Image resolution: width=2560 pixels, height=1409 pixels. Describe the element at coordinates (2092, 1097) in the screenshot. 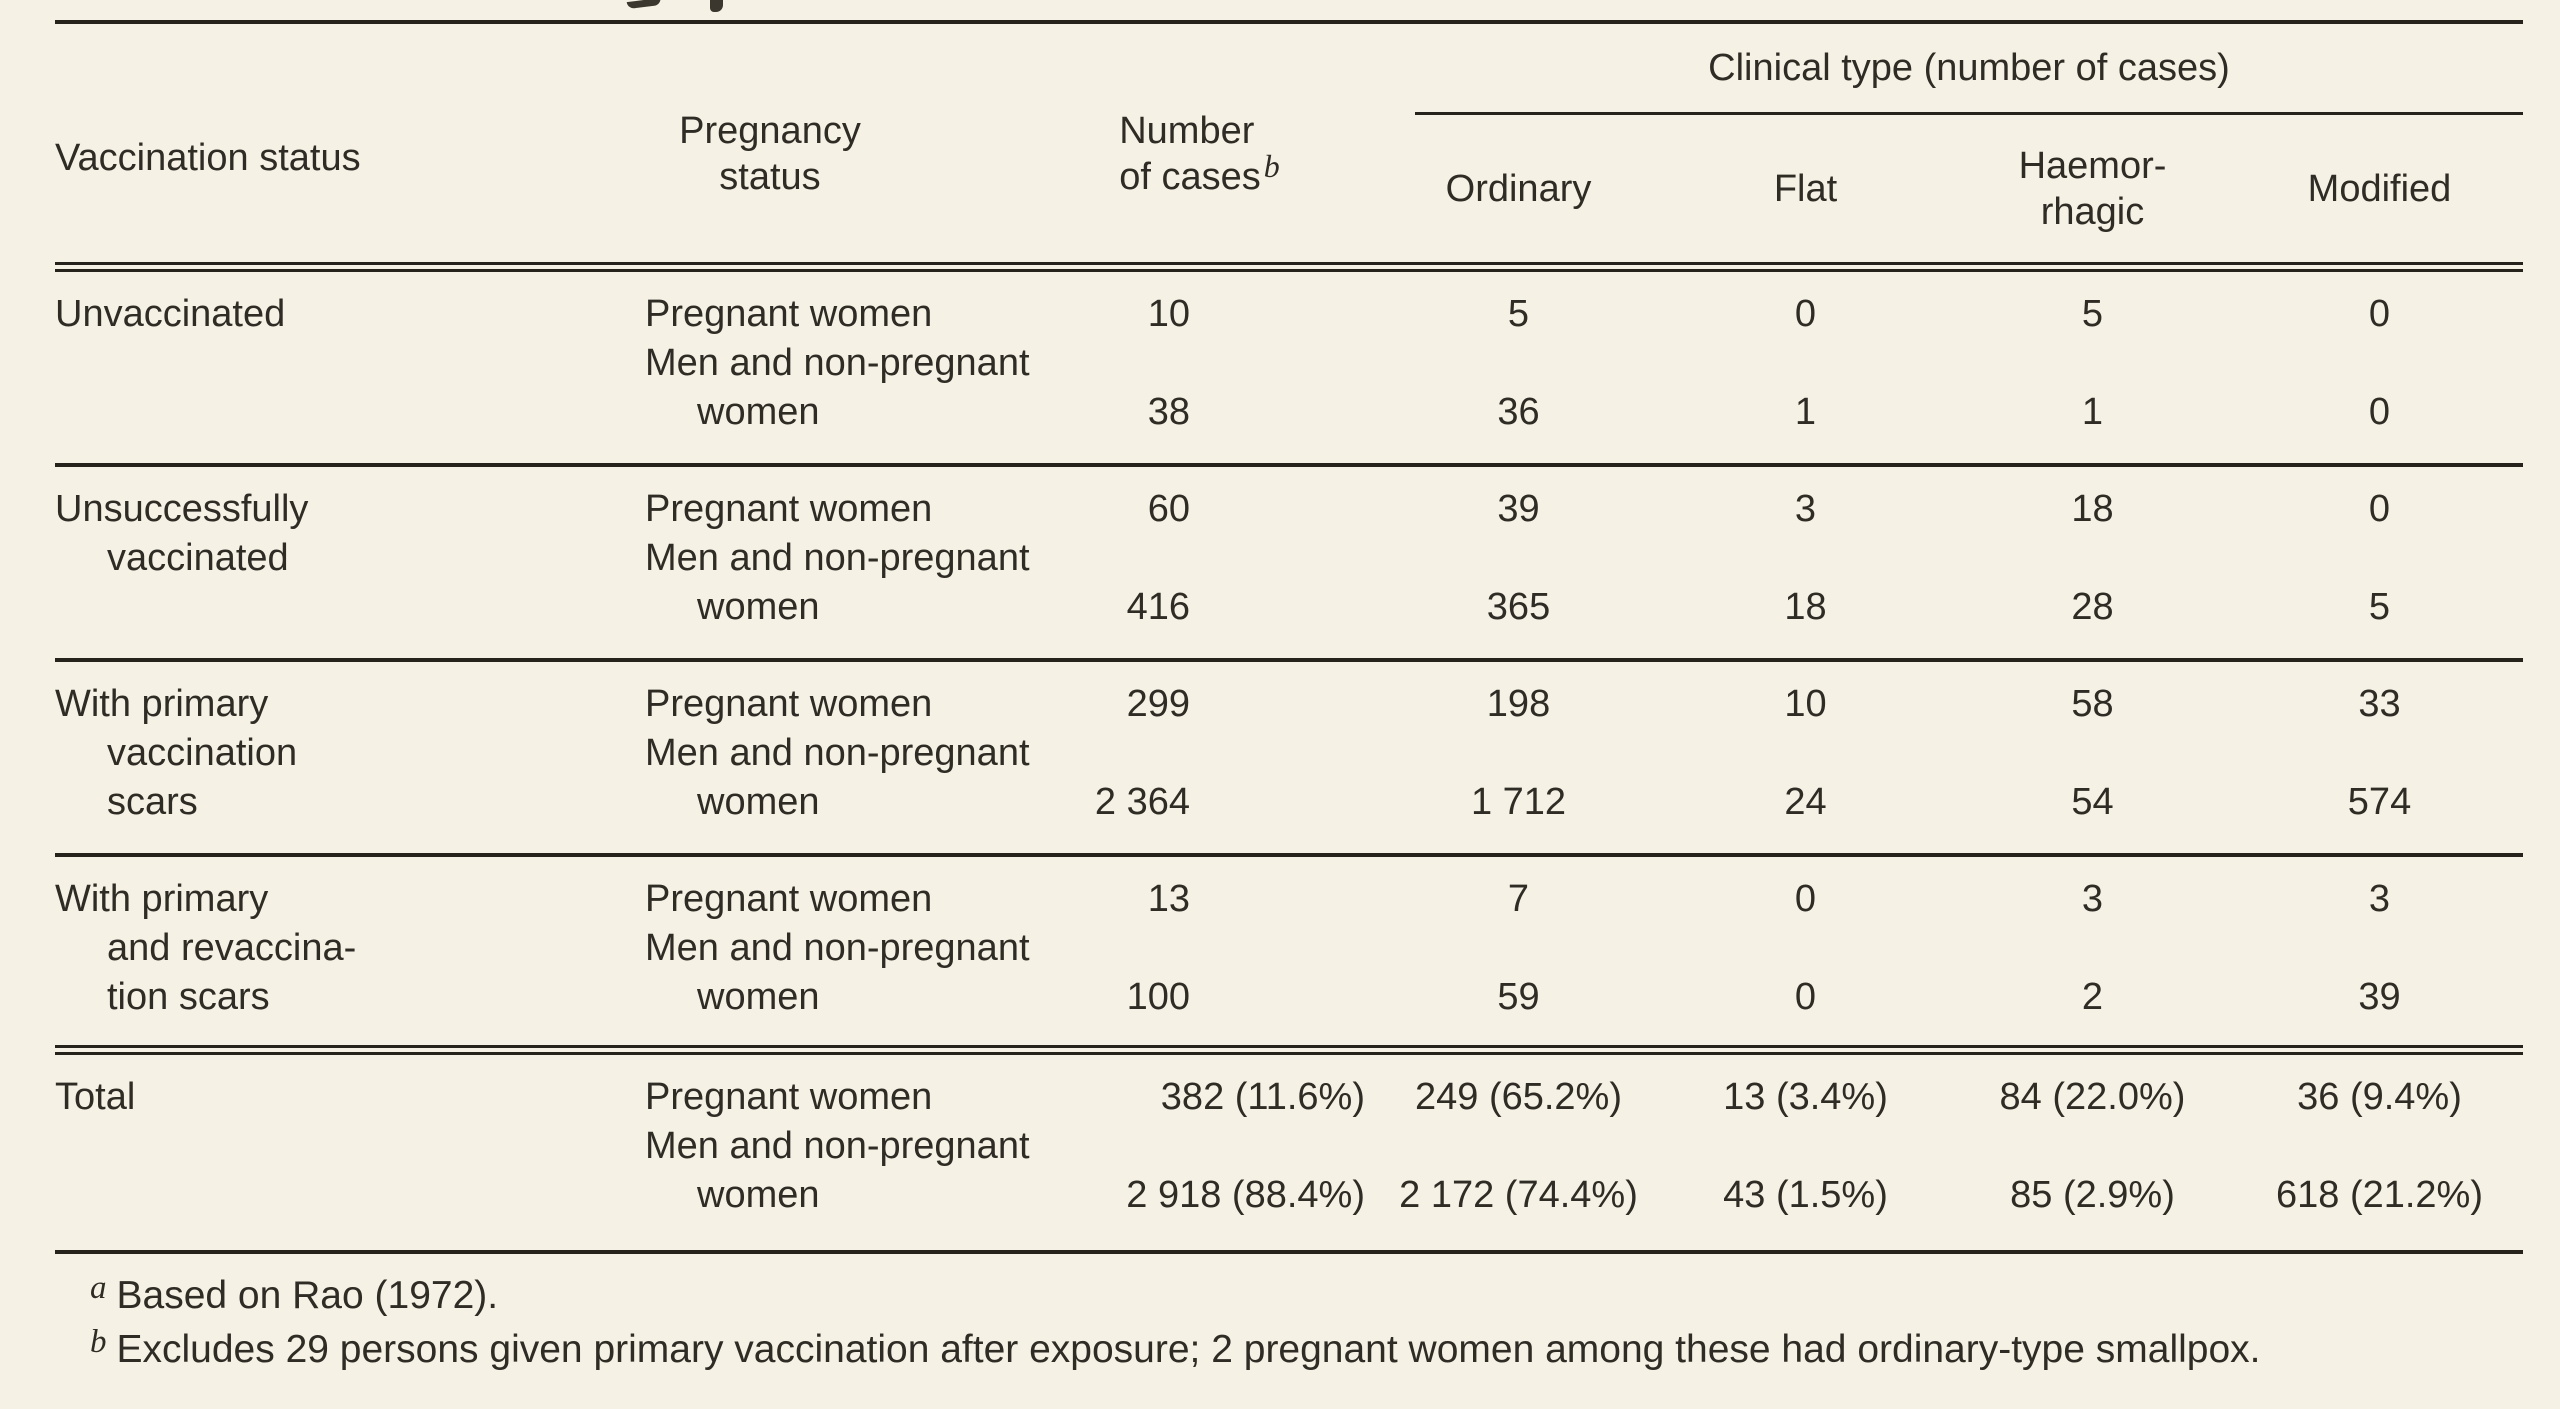

I see `haemorrhagic-value: 84 (22.0%)` at that location.